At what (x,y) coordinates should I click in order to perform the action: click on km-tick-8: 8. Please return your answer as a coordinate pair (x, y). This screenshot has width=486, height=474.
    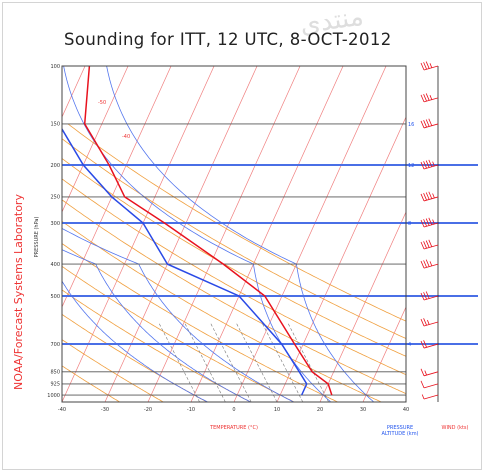
    Looking at the image, I should click on (409, 224).